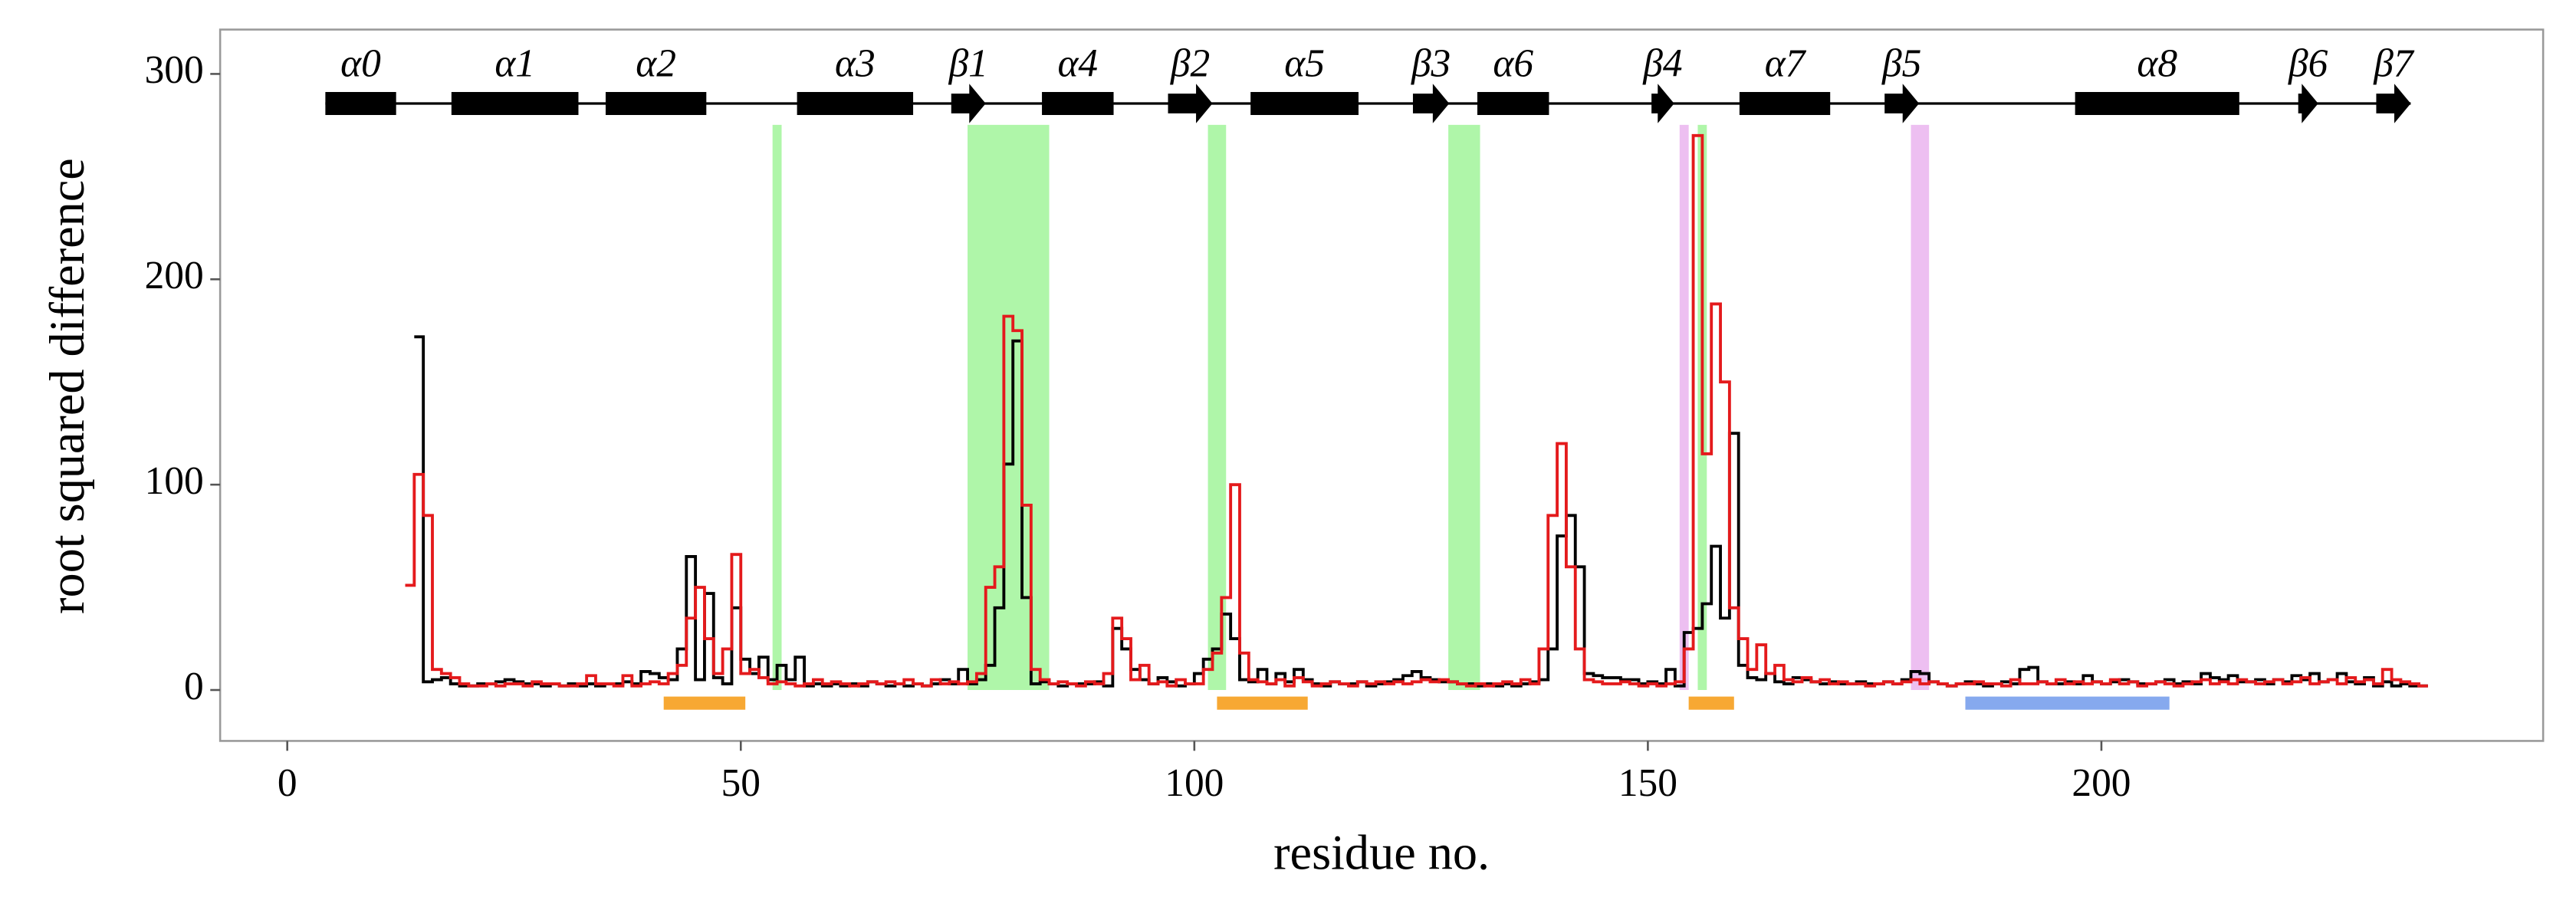  Describe the element at coordinates (1901, 64) in the screenshot. I see `strand-label: β5` at that location.